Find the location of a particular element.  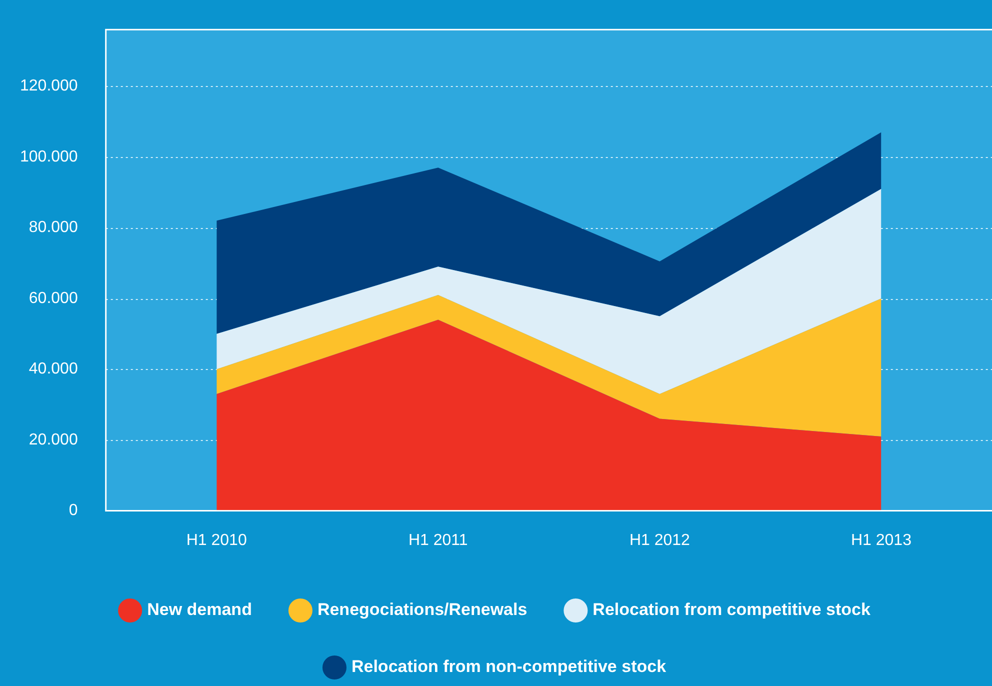

y-tick-label: 100.000 is located at coordinates (49, 157).